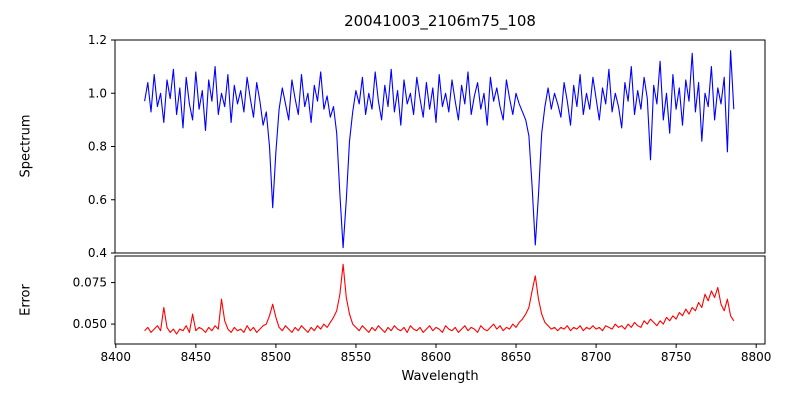  What do you see at coordinates (756, 357) in the screenshot?
I see `x-tick-label: 8800` at bounding box center [756, 357].